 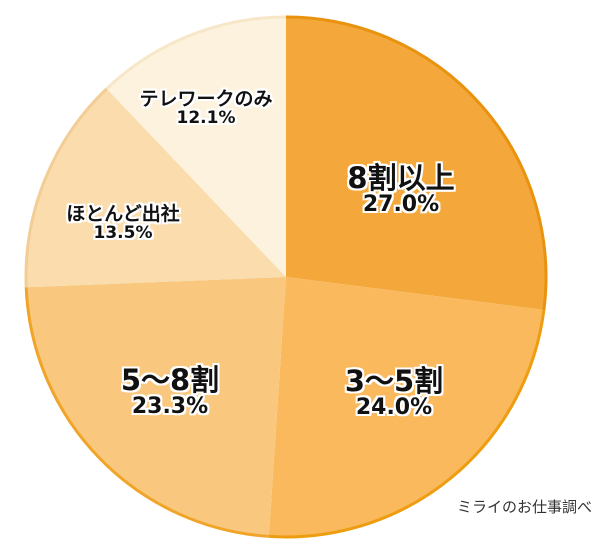 I want to click on slice-percent: 23.3%, so click(x=170, y=407).